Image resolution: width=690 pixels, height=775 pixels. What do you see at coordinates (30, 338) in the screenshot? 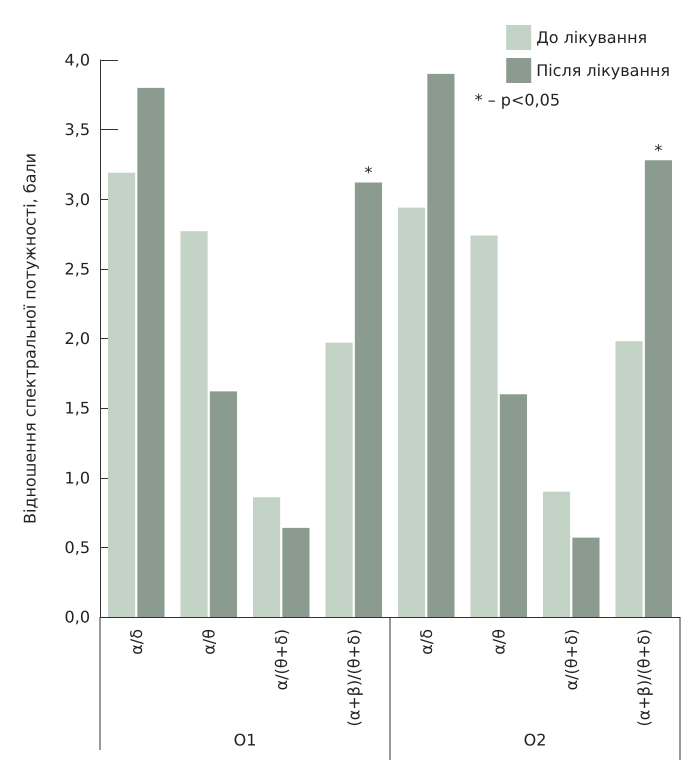
I see `y-axis-title: Відношення спектральної потужності, бали` at bounding box center [30, 338].